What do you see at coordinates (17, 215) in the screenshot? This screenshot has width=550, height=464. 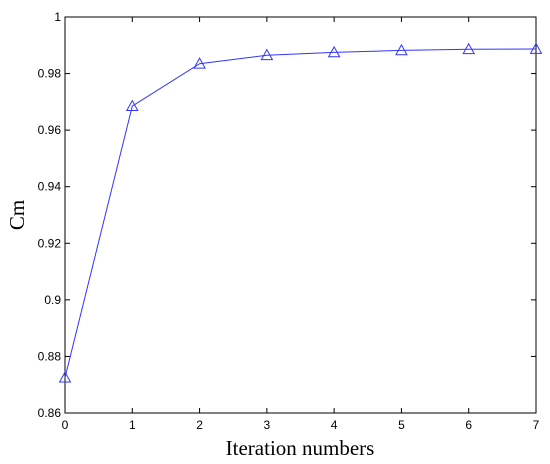 I see `y-axis-title: Cm` at bounding box center [17, 215].